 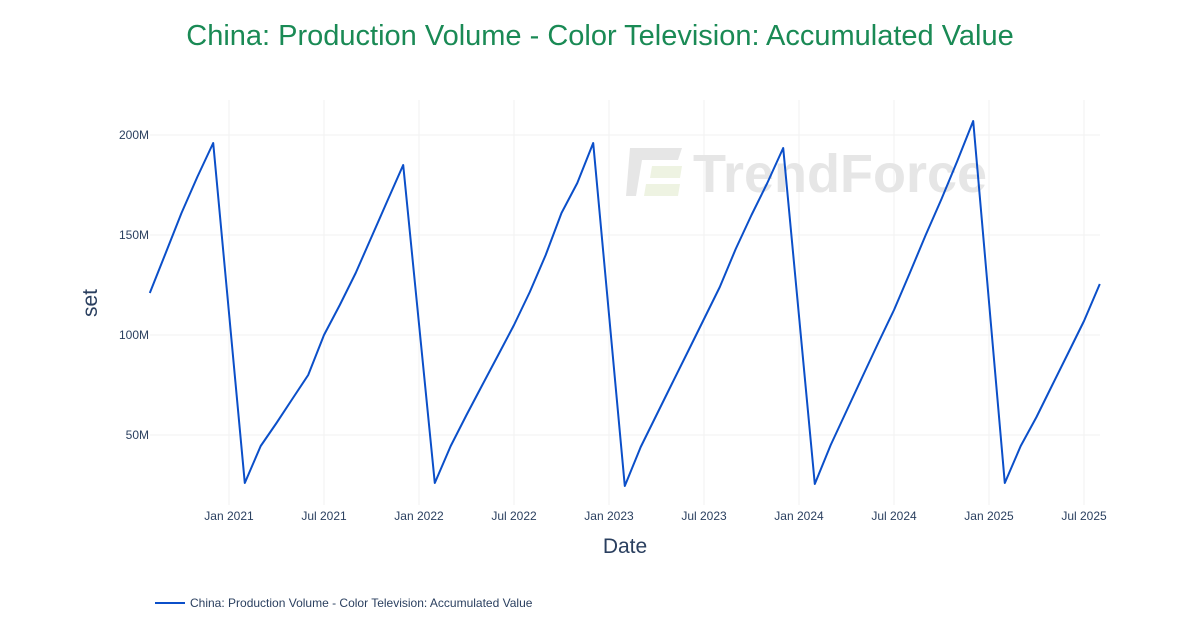 I want to click on x-tick-label: Jan 2023, so click(x=609, y=516).